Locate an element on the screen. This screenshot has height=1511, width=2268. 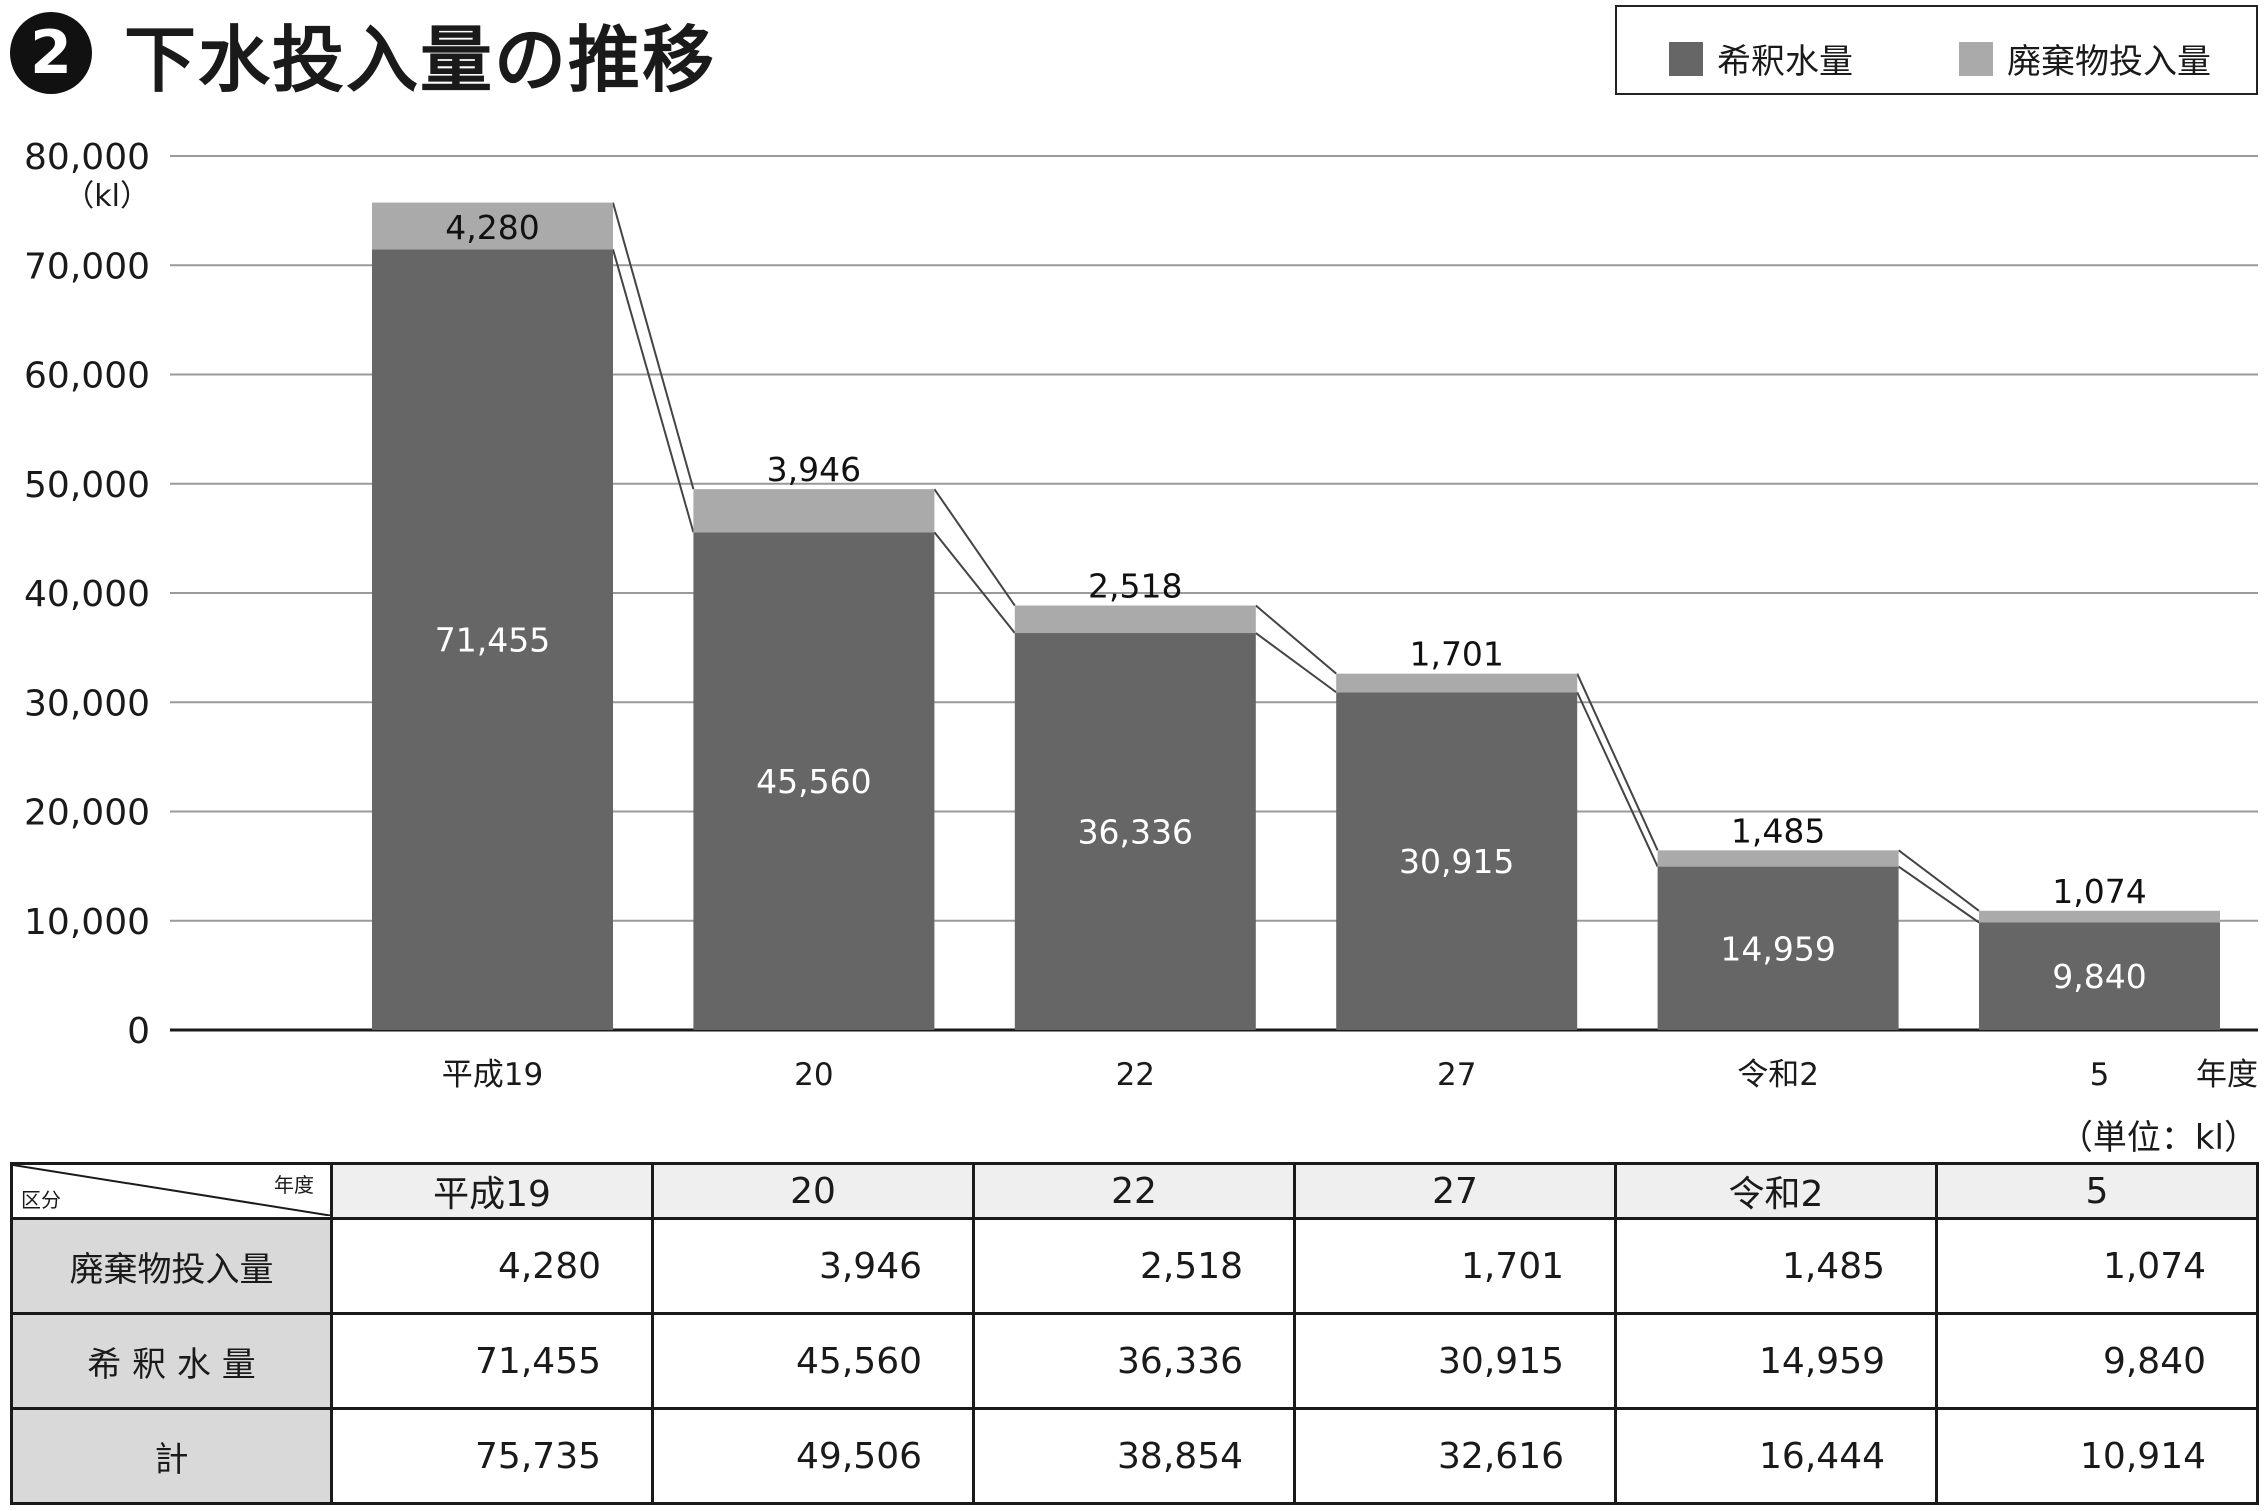
table-cell: 45,560 is located at coordinates (813, 1361).